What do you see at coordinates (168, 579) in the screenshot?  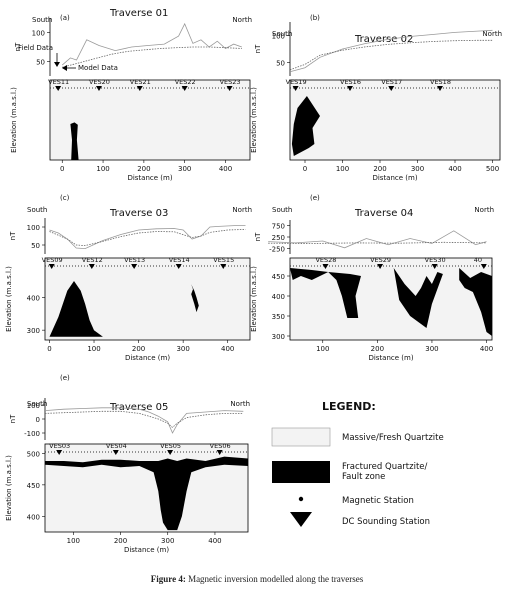 I see `caption-label: Figure 4:` at bounding box center [168, 579].